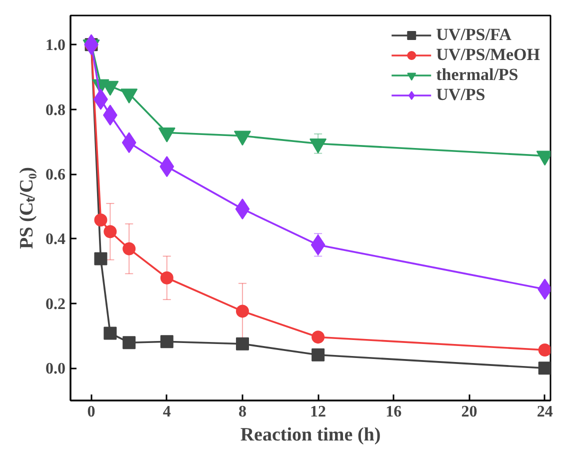 This screenshot has width=568, height=466. What do you see at coordinates (56, 175) in the screenshot?
I see `y-tick-label: 0.6` at bounding box center [56, 175].